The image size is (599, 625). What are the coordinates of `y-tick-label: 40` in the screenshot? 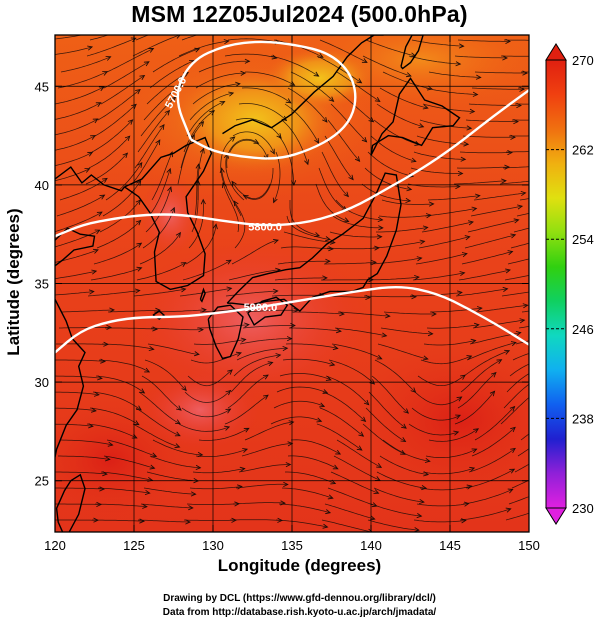 It's located at (42, 185).